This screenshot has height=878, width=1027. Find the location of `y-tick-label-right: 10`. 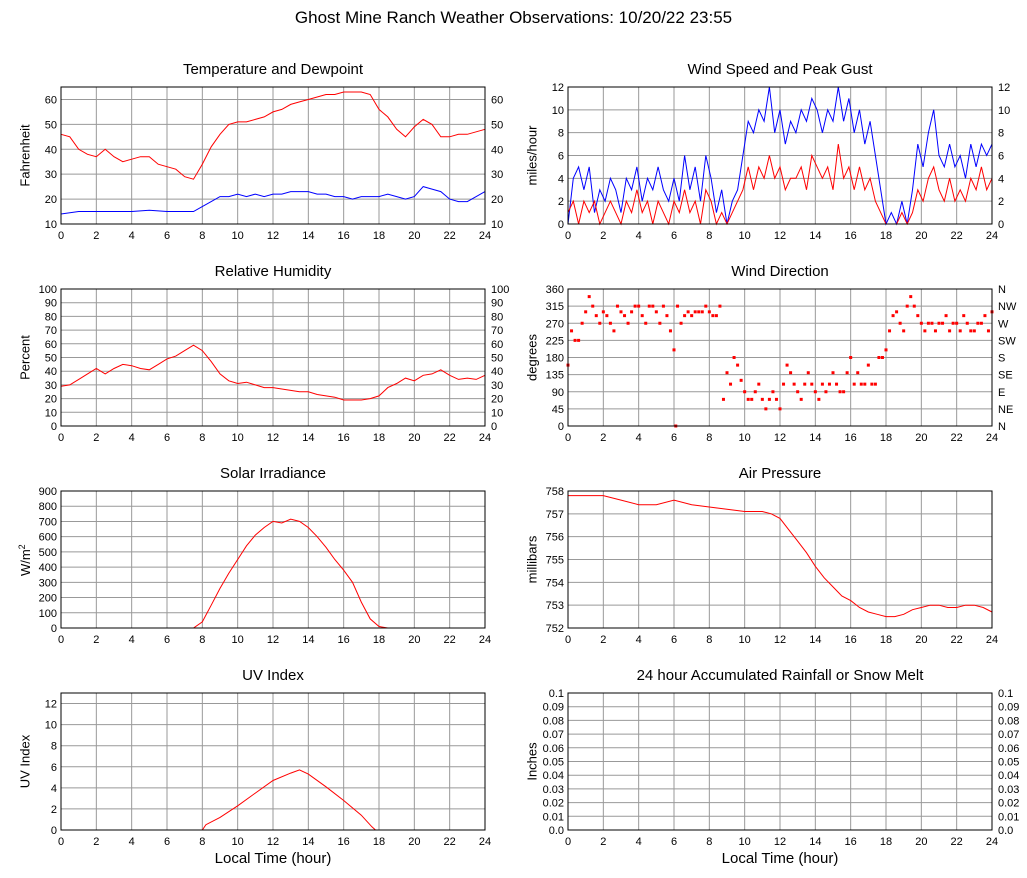

y-tick-label-right: 10 is located at coordinates (1004, 111).